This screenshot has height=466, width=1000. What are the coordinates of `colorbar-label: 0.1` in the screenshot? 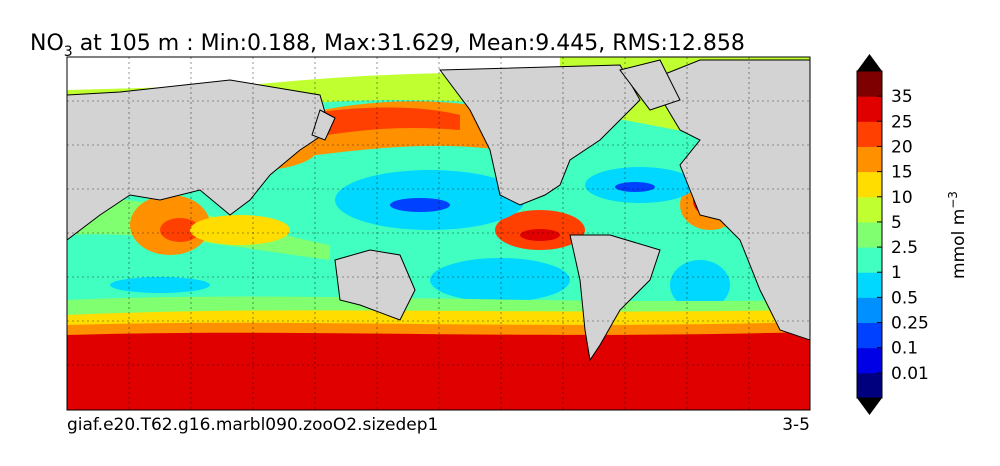 It's located at (904, 349).